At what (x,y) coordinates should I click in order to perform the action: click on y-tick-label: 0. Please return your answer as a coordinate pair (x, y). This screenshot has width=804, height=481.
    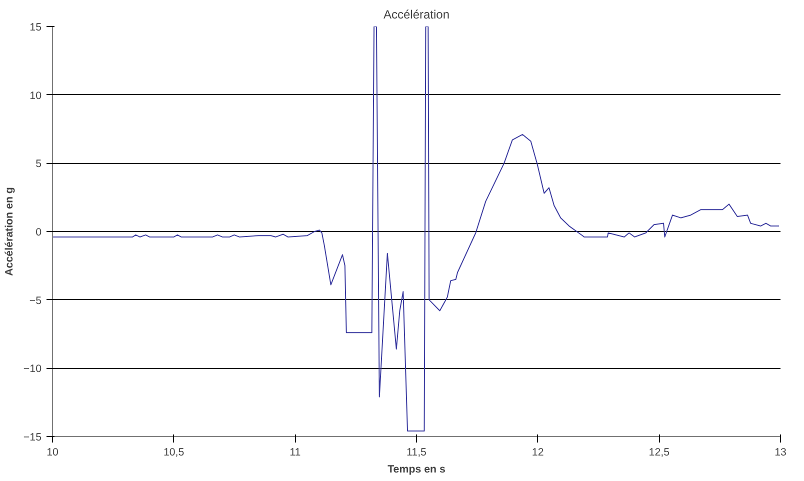
    Looking at the image, I should click on (39, 232).